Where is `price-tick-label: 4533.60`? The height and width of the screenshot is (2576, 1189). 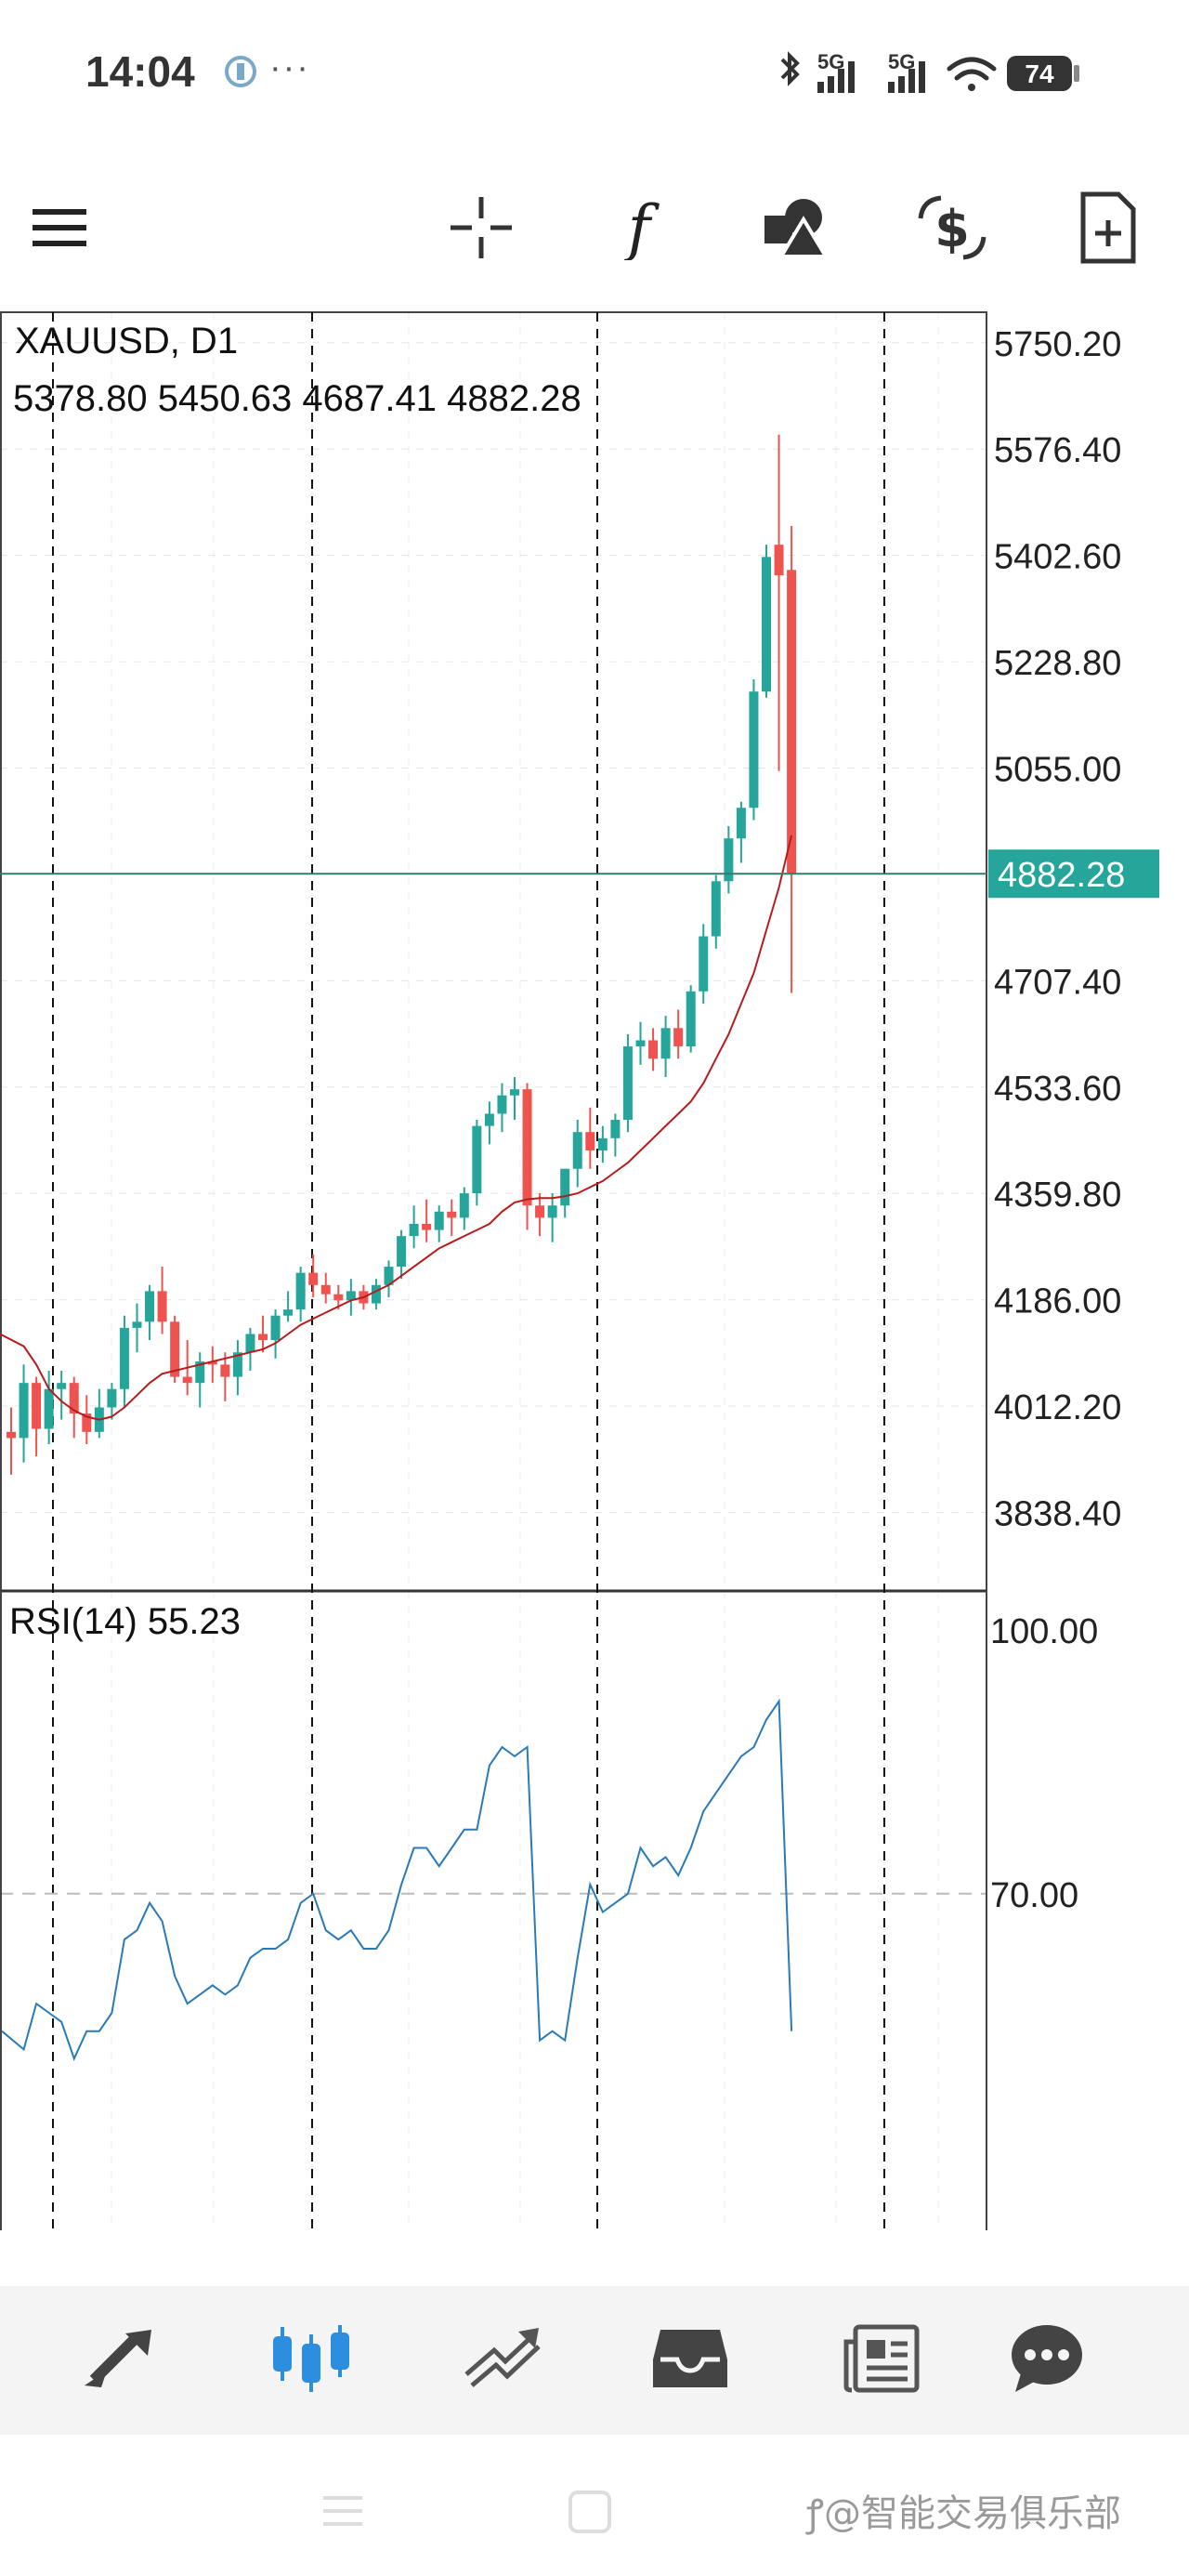 price-tick-label: 4533.60 is located at coordinates (1057, 1089).